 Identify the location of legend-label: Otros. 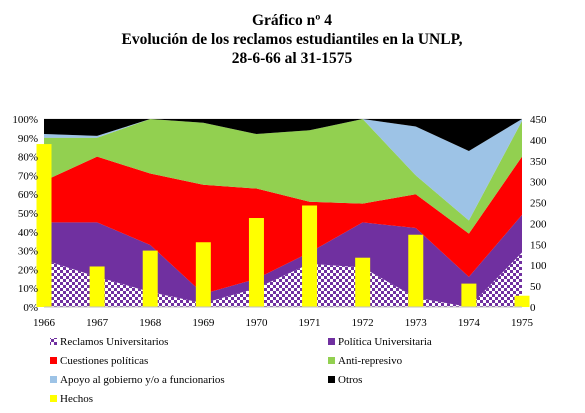
(350, 380).